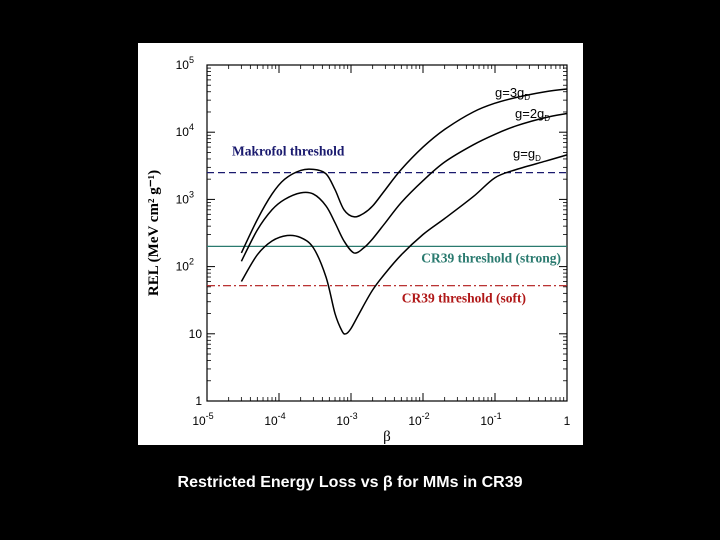 The width and height of the screenshot is (720, 540). What do you see at coordinates (202, 419) in the screenshot?
I see `x-tick-label: 10⁻⁵` at bounding box center [202, 419].